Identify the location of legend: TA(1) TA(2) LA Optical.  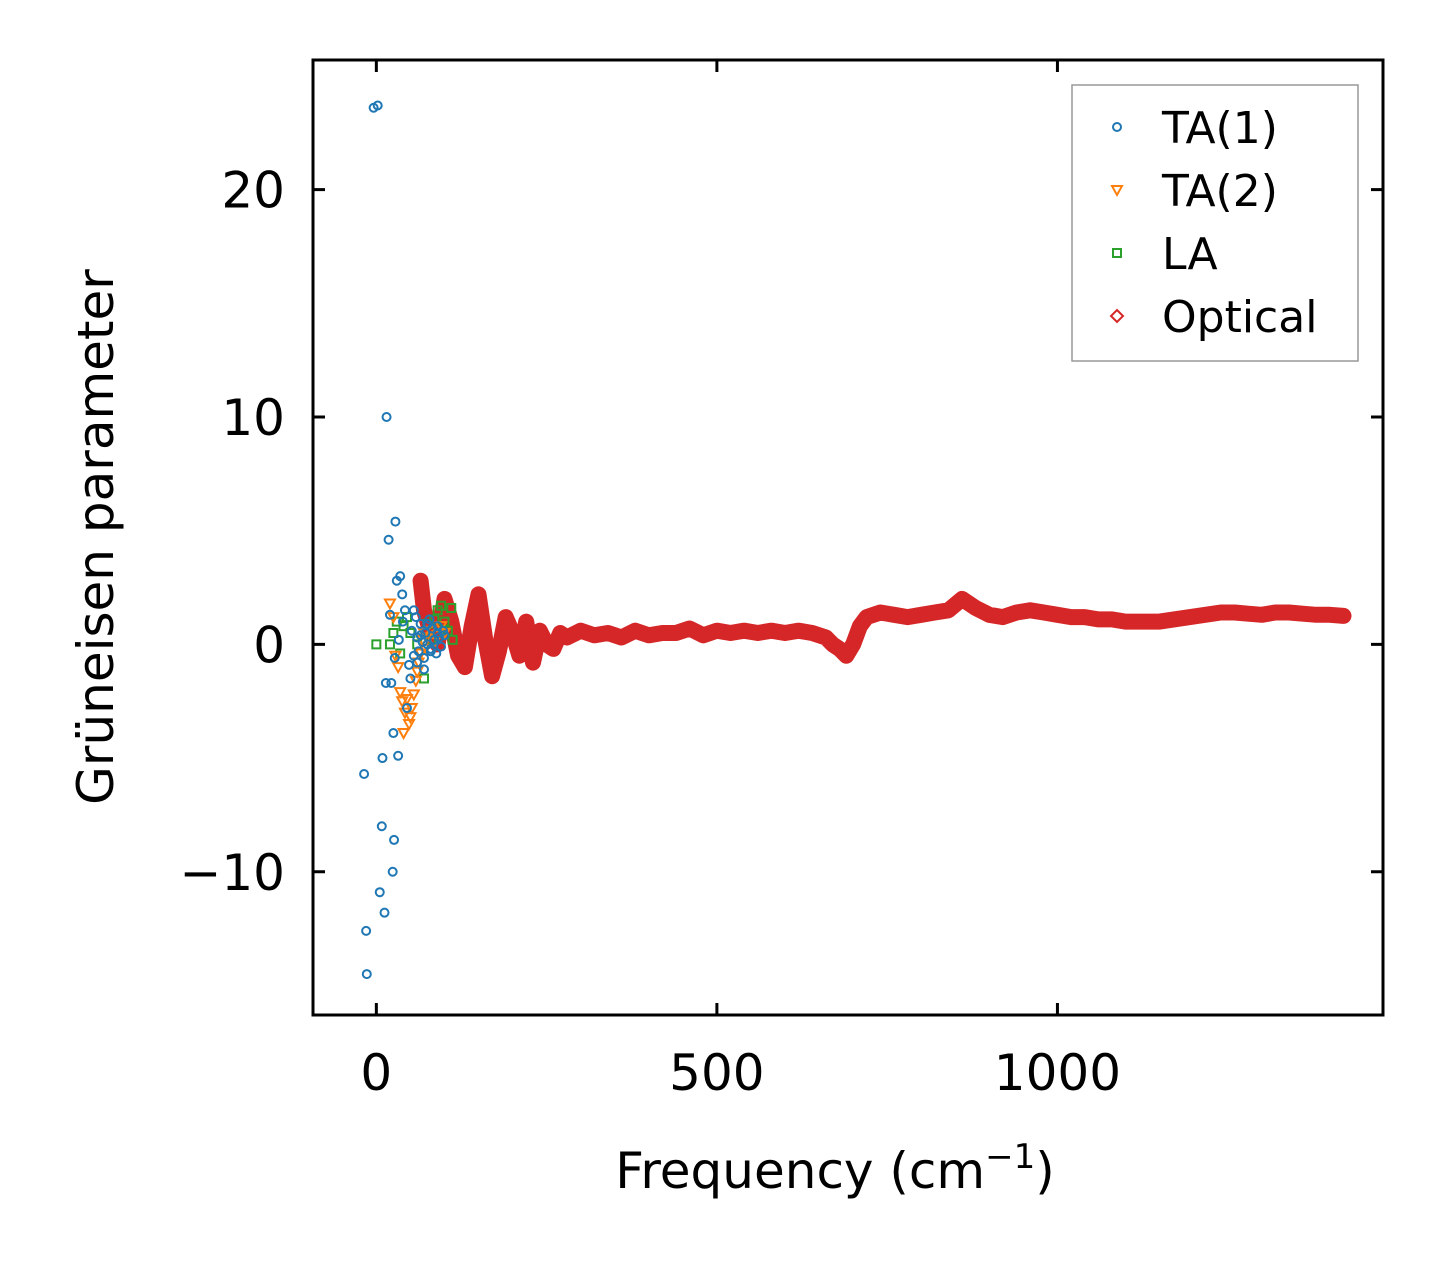
(1215, 223).